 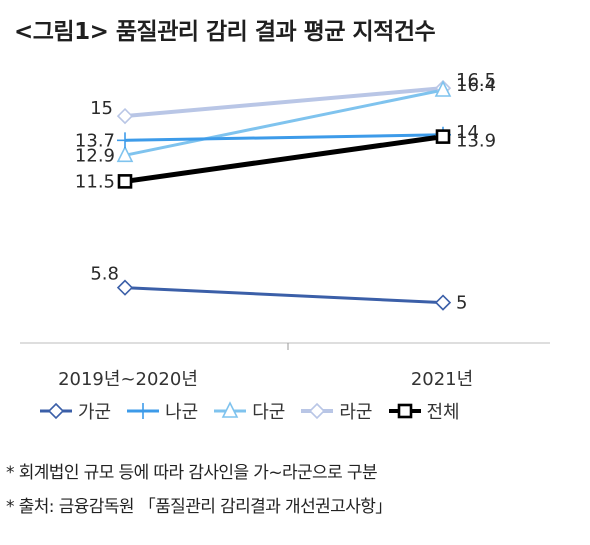 I want to click on data-label: 13.9, so click(x=476, y=141).